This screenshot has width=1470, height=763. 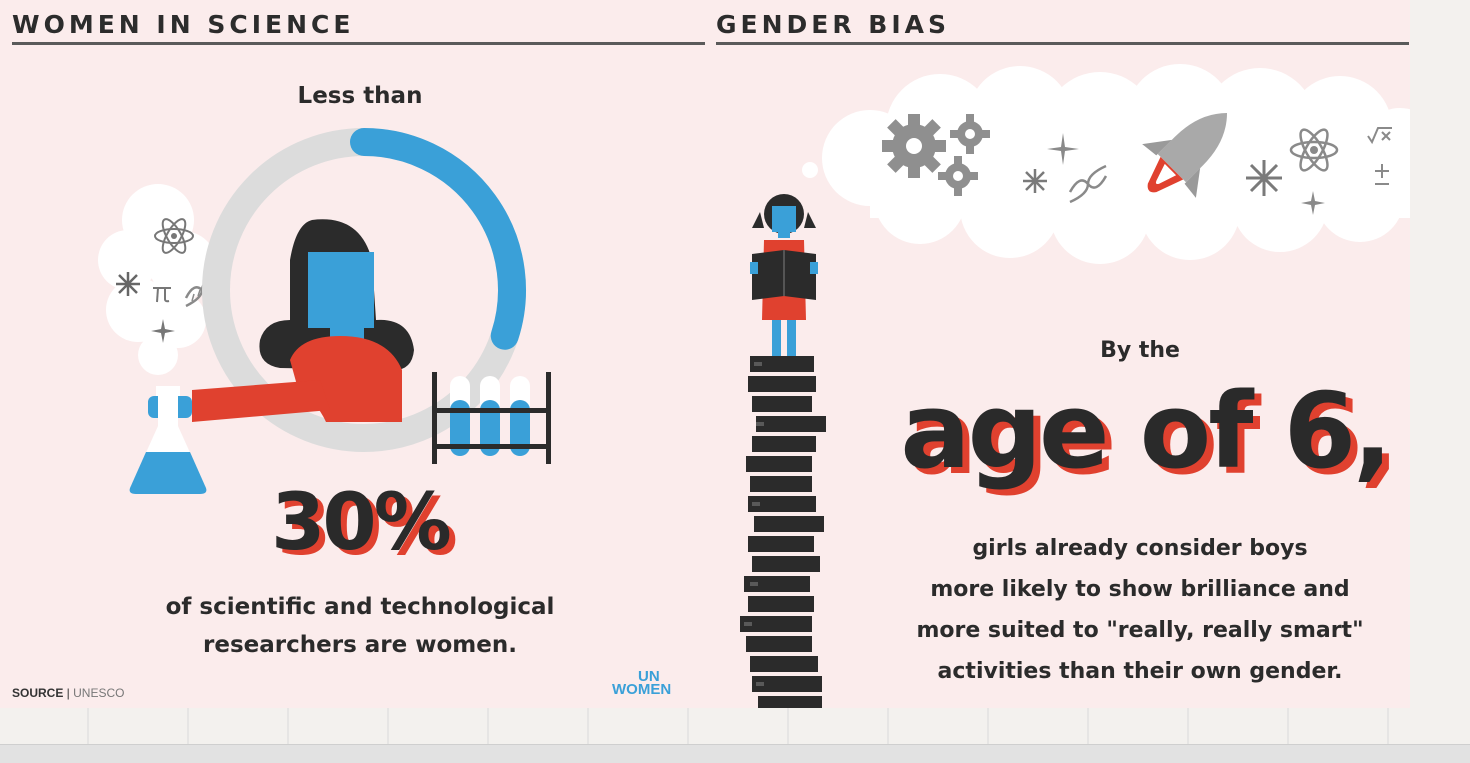 I want to click on progress-ring, so click(x=364, y=290).